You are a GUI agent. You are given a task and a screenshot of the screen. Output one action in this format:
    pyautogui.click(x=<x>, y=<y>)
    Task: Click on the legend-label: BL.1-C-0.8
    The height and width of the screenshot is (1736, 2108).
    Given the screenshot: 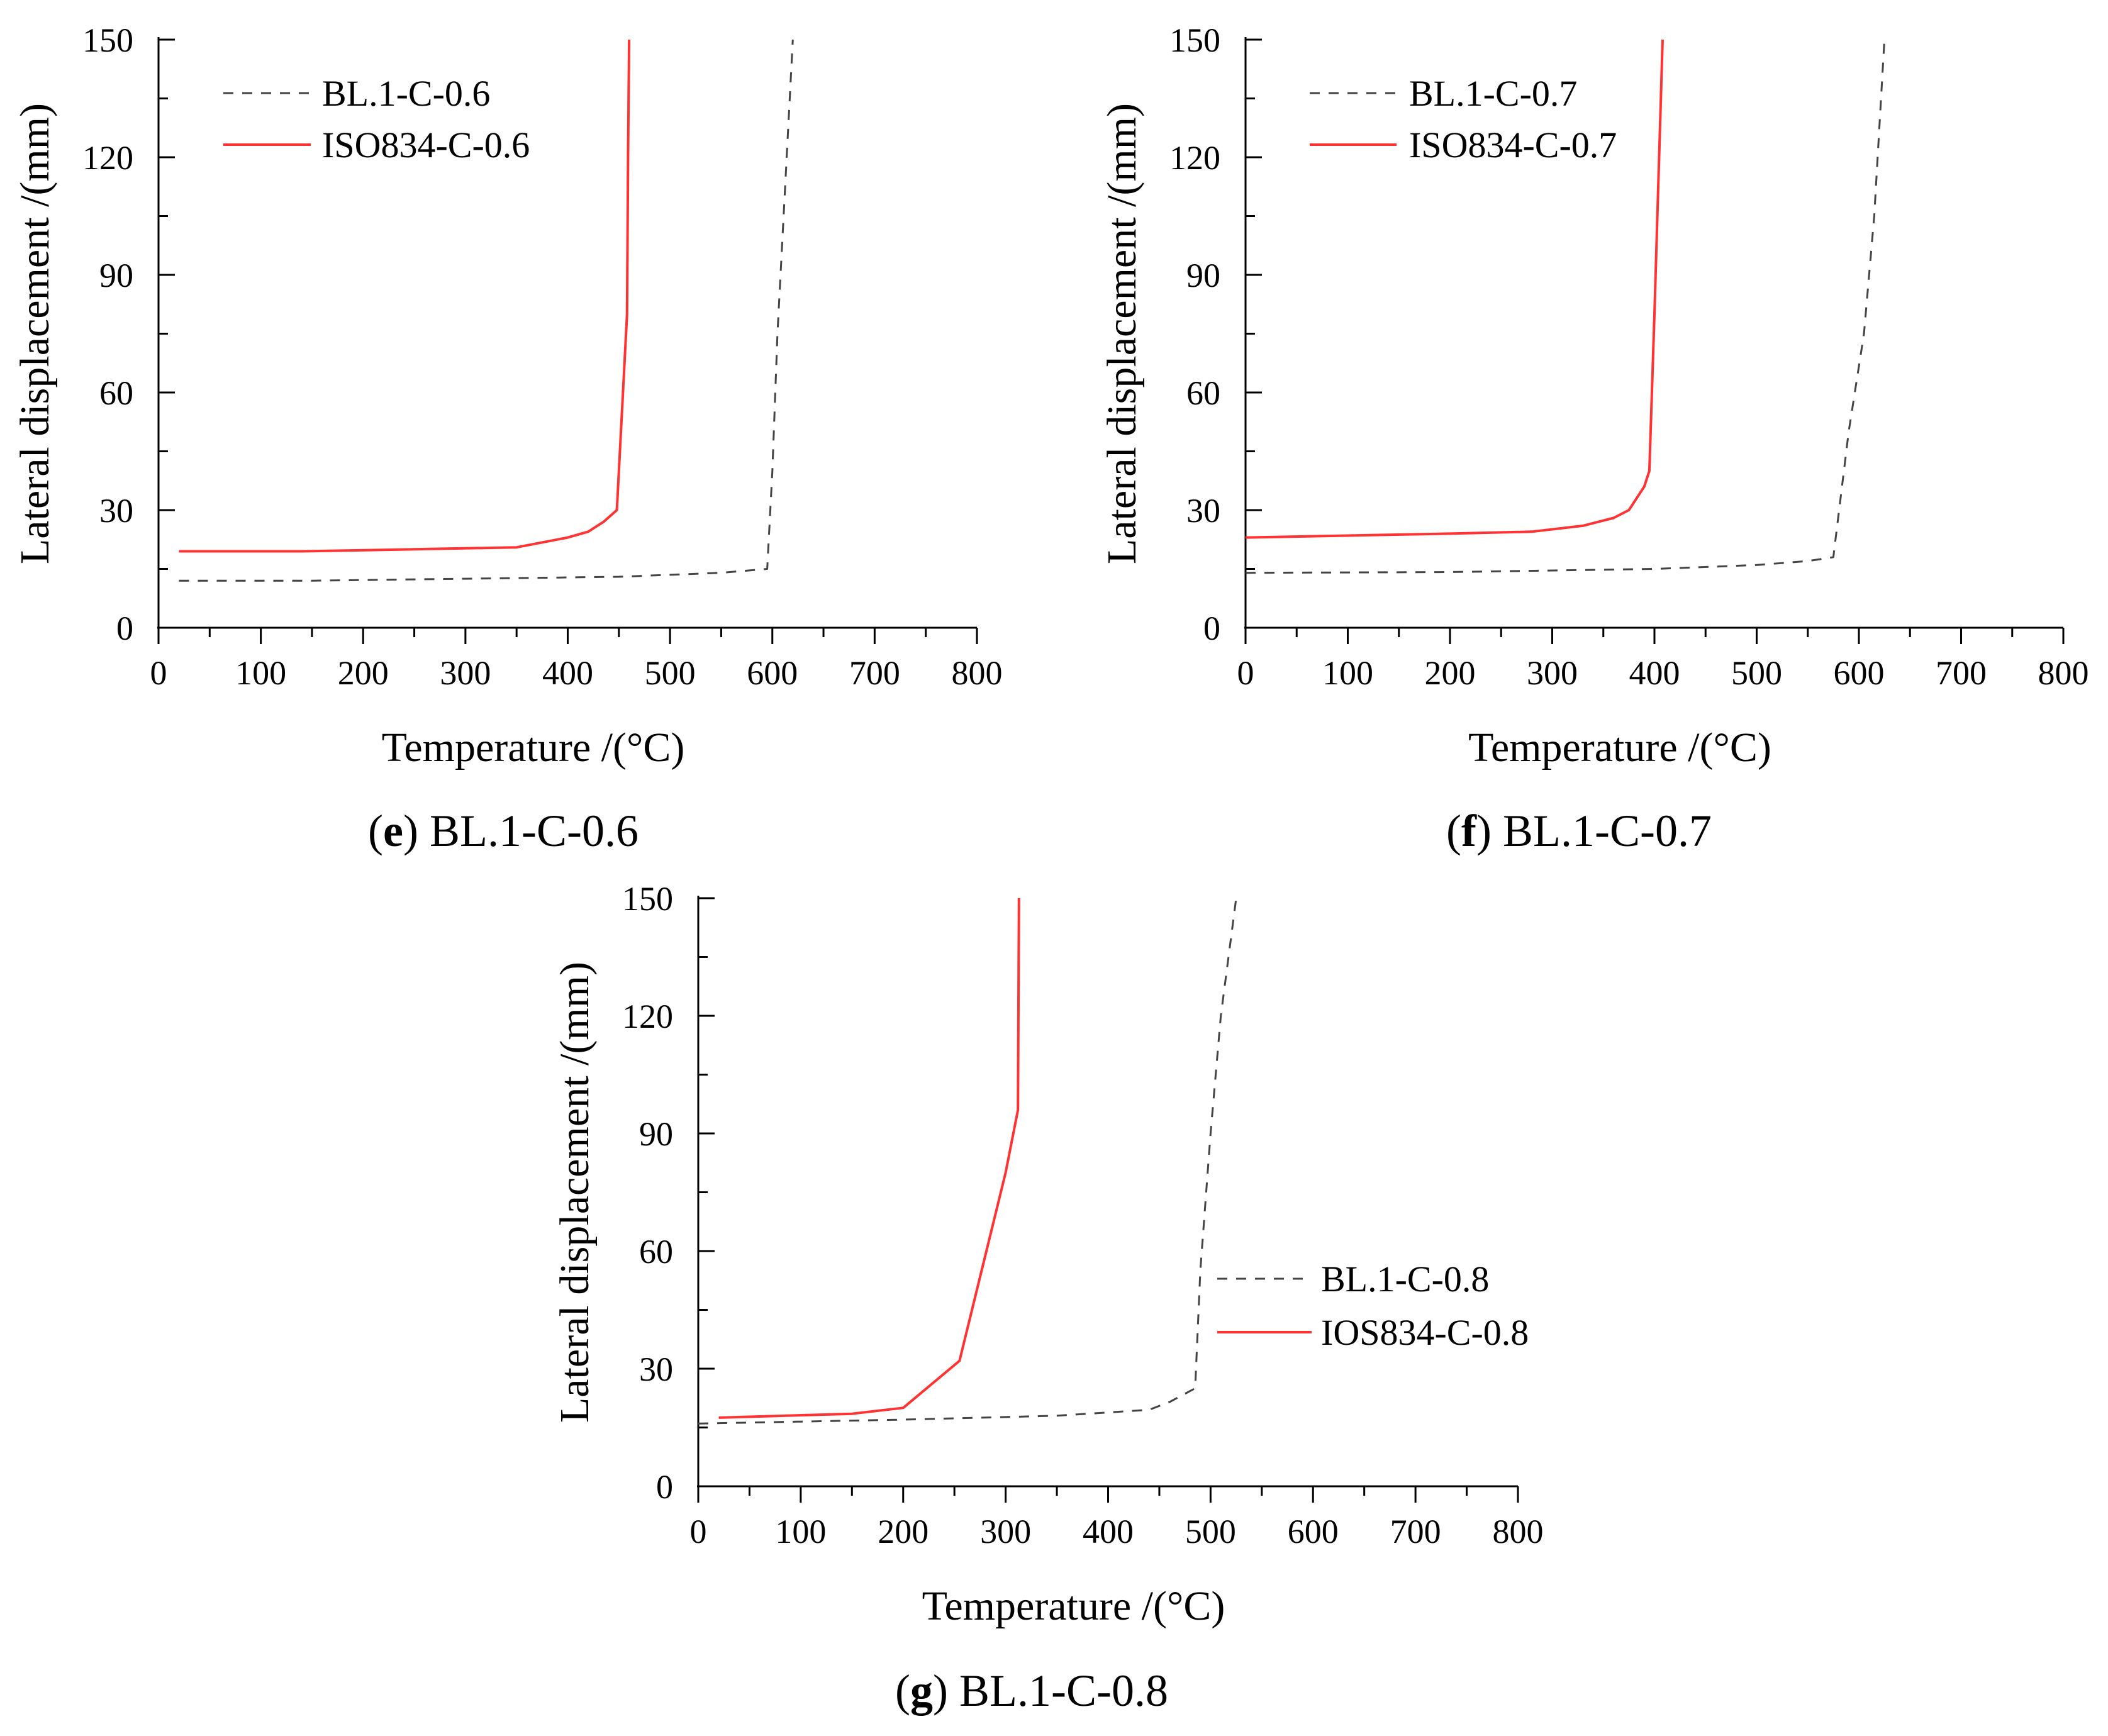 What is the action you would take?
    pyautogui.click(x=1405, y=1279)
    